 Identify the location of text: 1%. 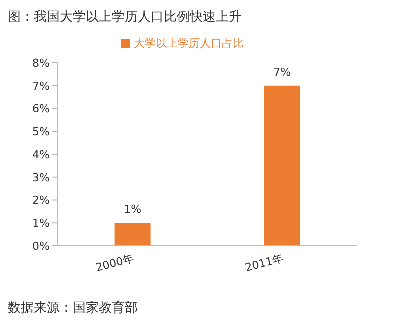
(133, 209).